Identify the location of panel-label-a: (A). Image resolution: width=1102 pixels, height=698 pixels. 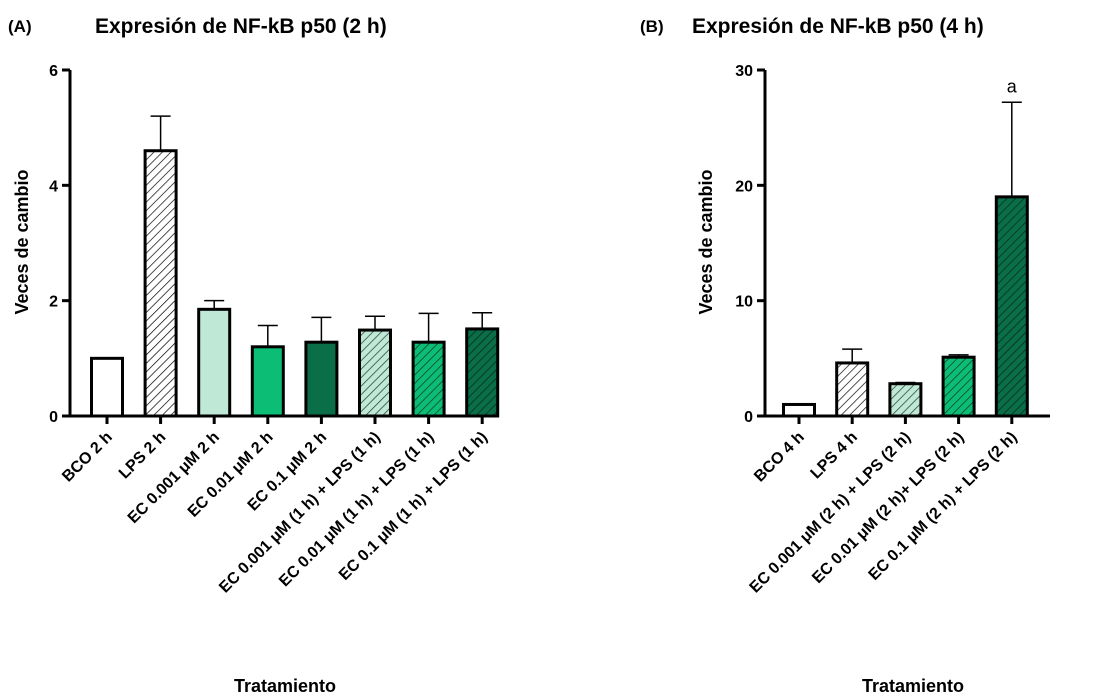
(20, 26).